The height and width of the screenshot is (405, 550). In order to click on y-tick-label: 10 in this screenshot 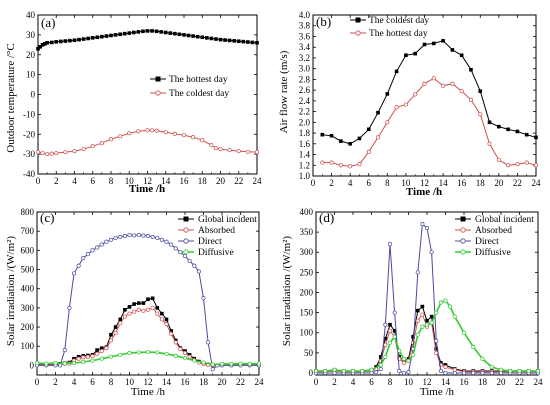, I will do `click(31, 75)`.